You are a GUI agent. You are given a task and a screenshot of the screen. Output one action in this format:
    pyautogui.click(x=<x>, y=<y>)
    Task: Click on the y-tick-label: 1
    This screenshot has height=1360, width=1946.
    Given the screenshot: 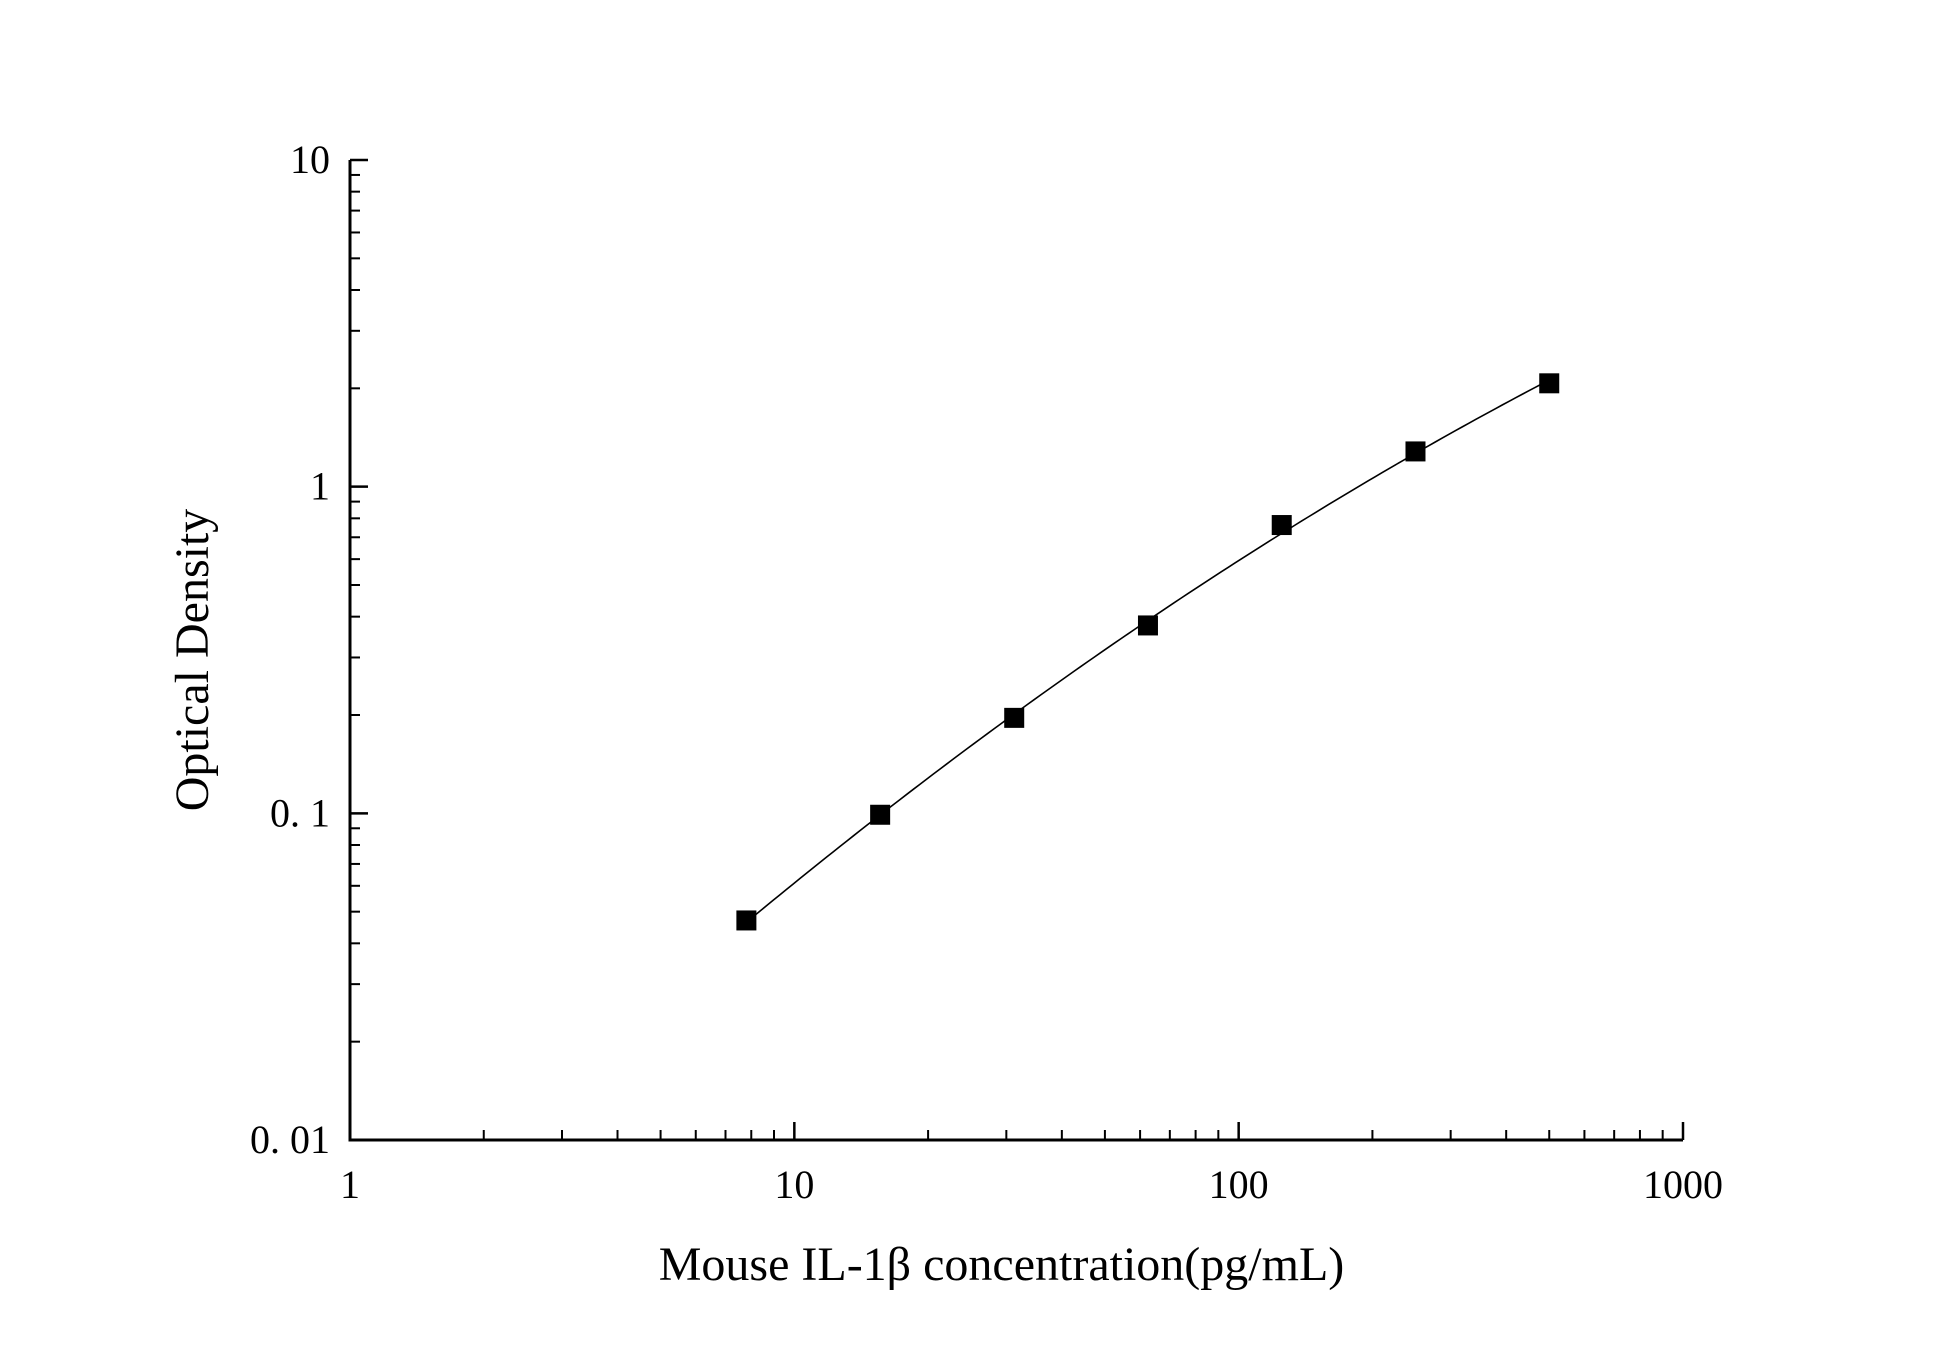 What is the action you would take?
    pyautogui.click(x=320, y=486)
    